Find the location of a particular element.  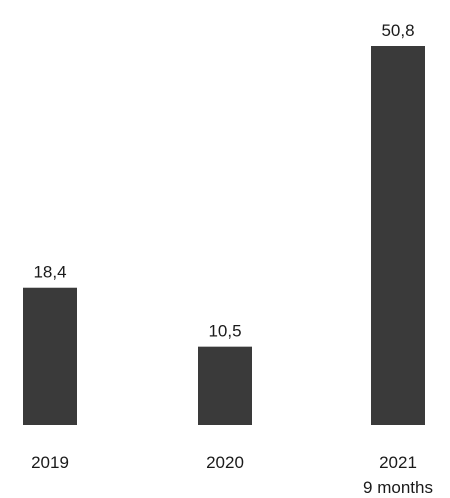

value-label-2020: 10,5 is located at coordinates (224, 331).